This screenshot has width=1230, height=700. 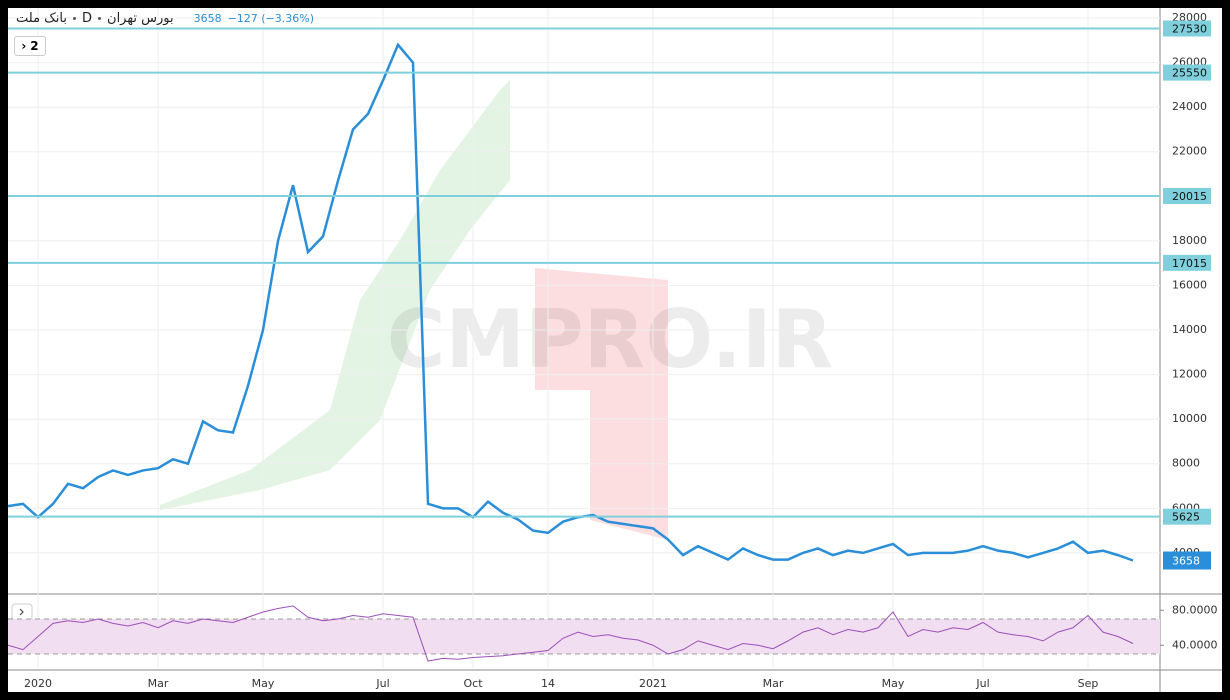 I want to click on rsi-pane-toggle, so click(x=22, y=612).